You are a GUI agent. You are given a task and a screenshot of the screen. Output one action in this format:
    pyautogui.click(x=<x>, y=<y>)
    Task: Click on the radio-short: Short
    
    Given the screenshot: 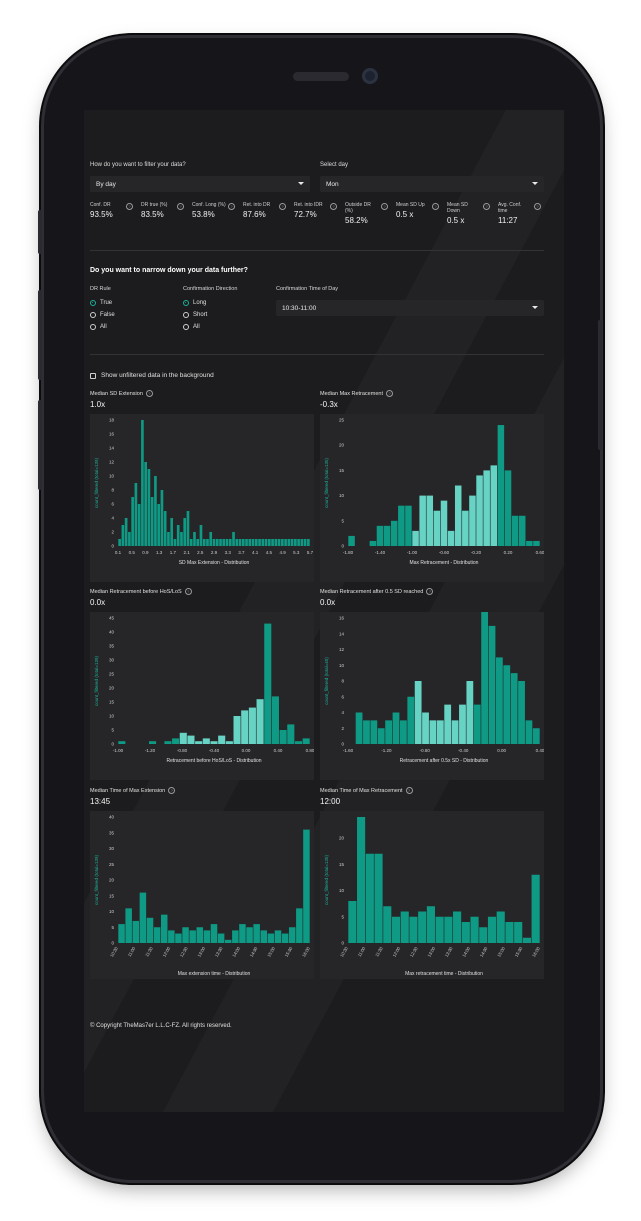 What is the action you would take?
    pyautogui.click(x=195, y=315)
    